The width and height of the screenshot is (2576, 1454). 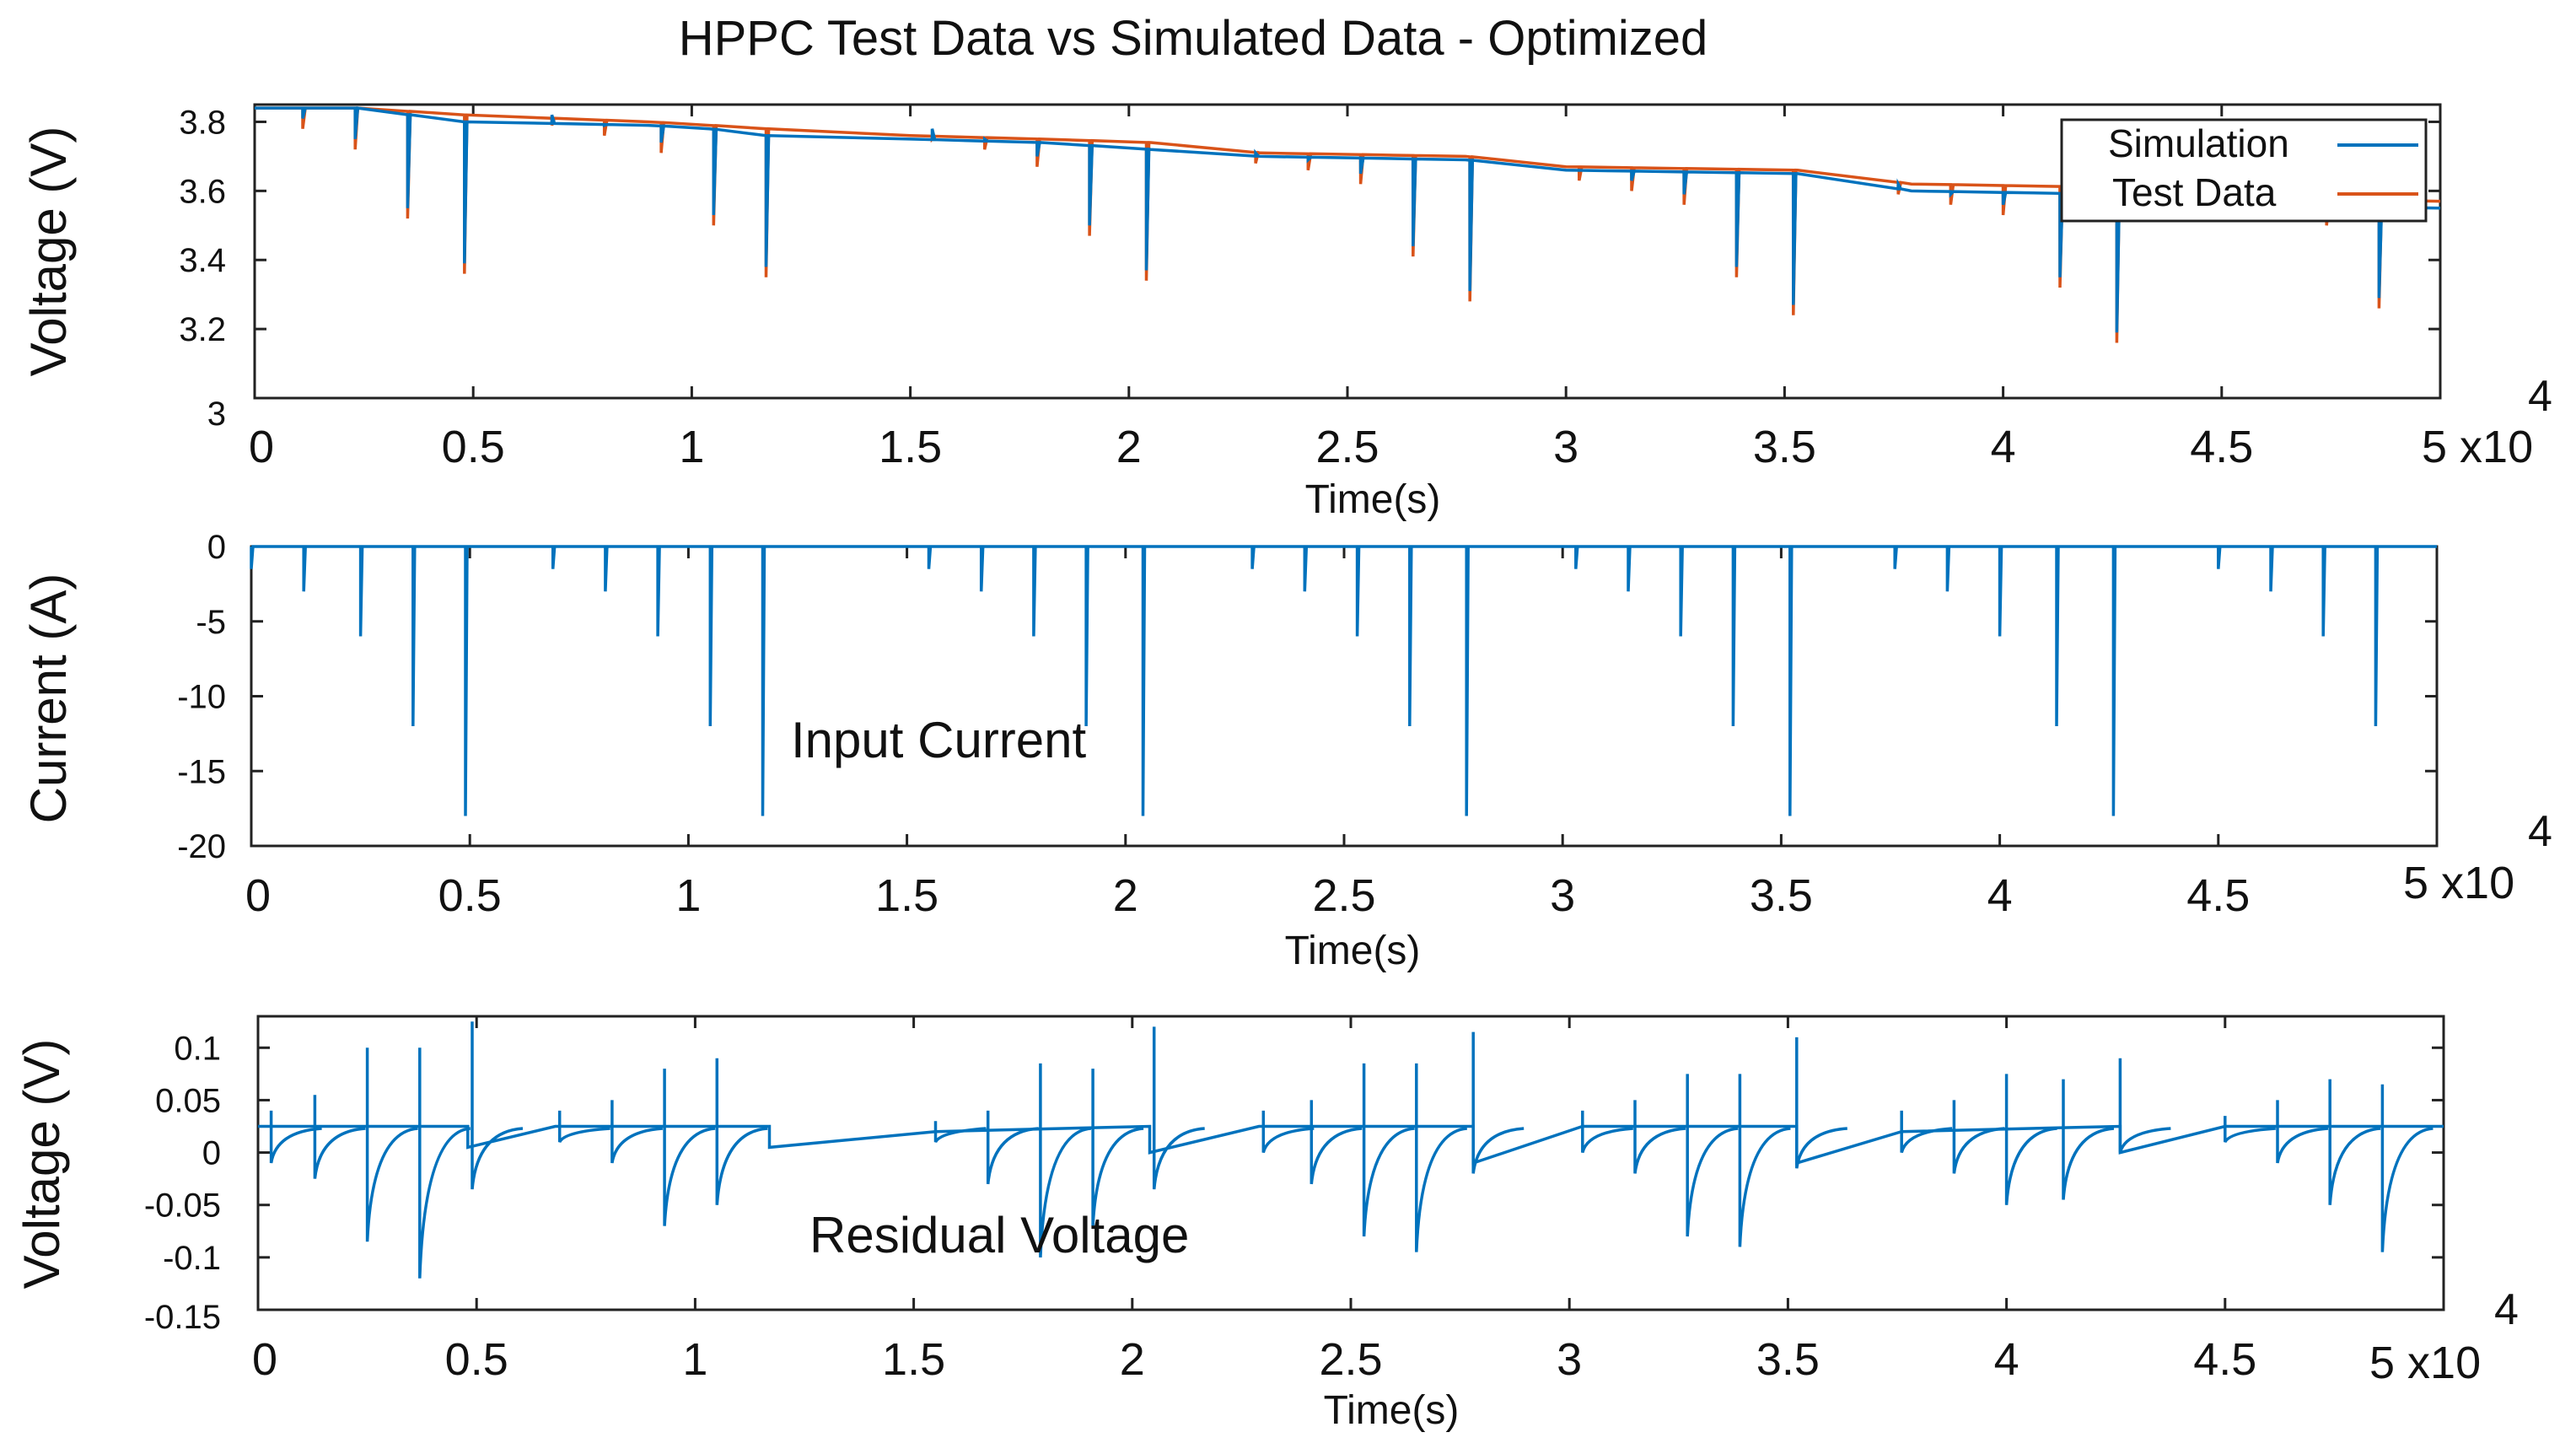 I want to click on residual-y-tick-label: -0.1, so click(x=192, y=1258).